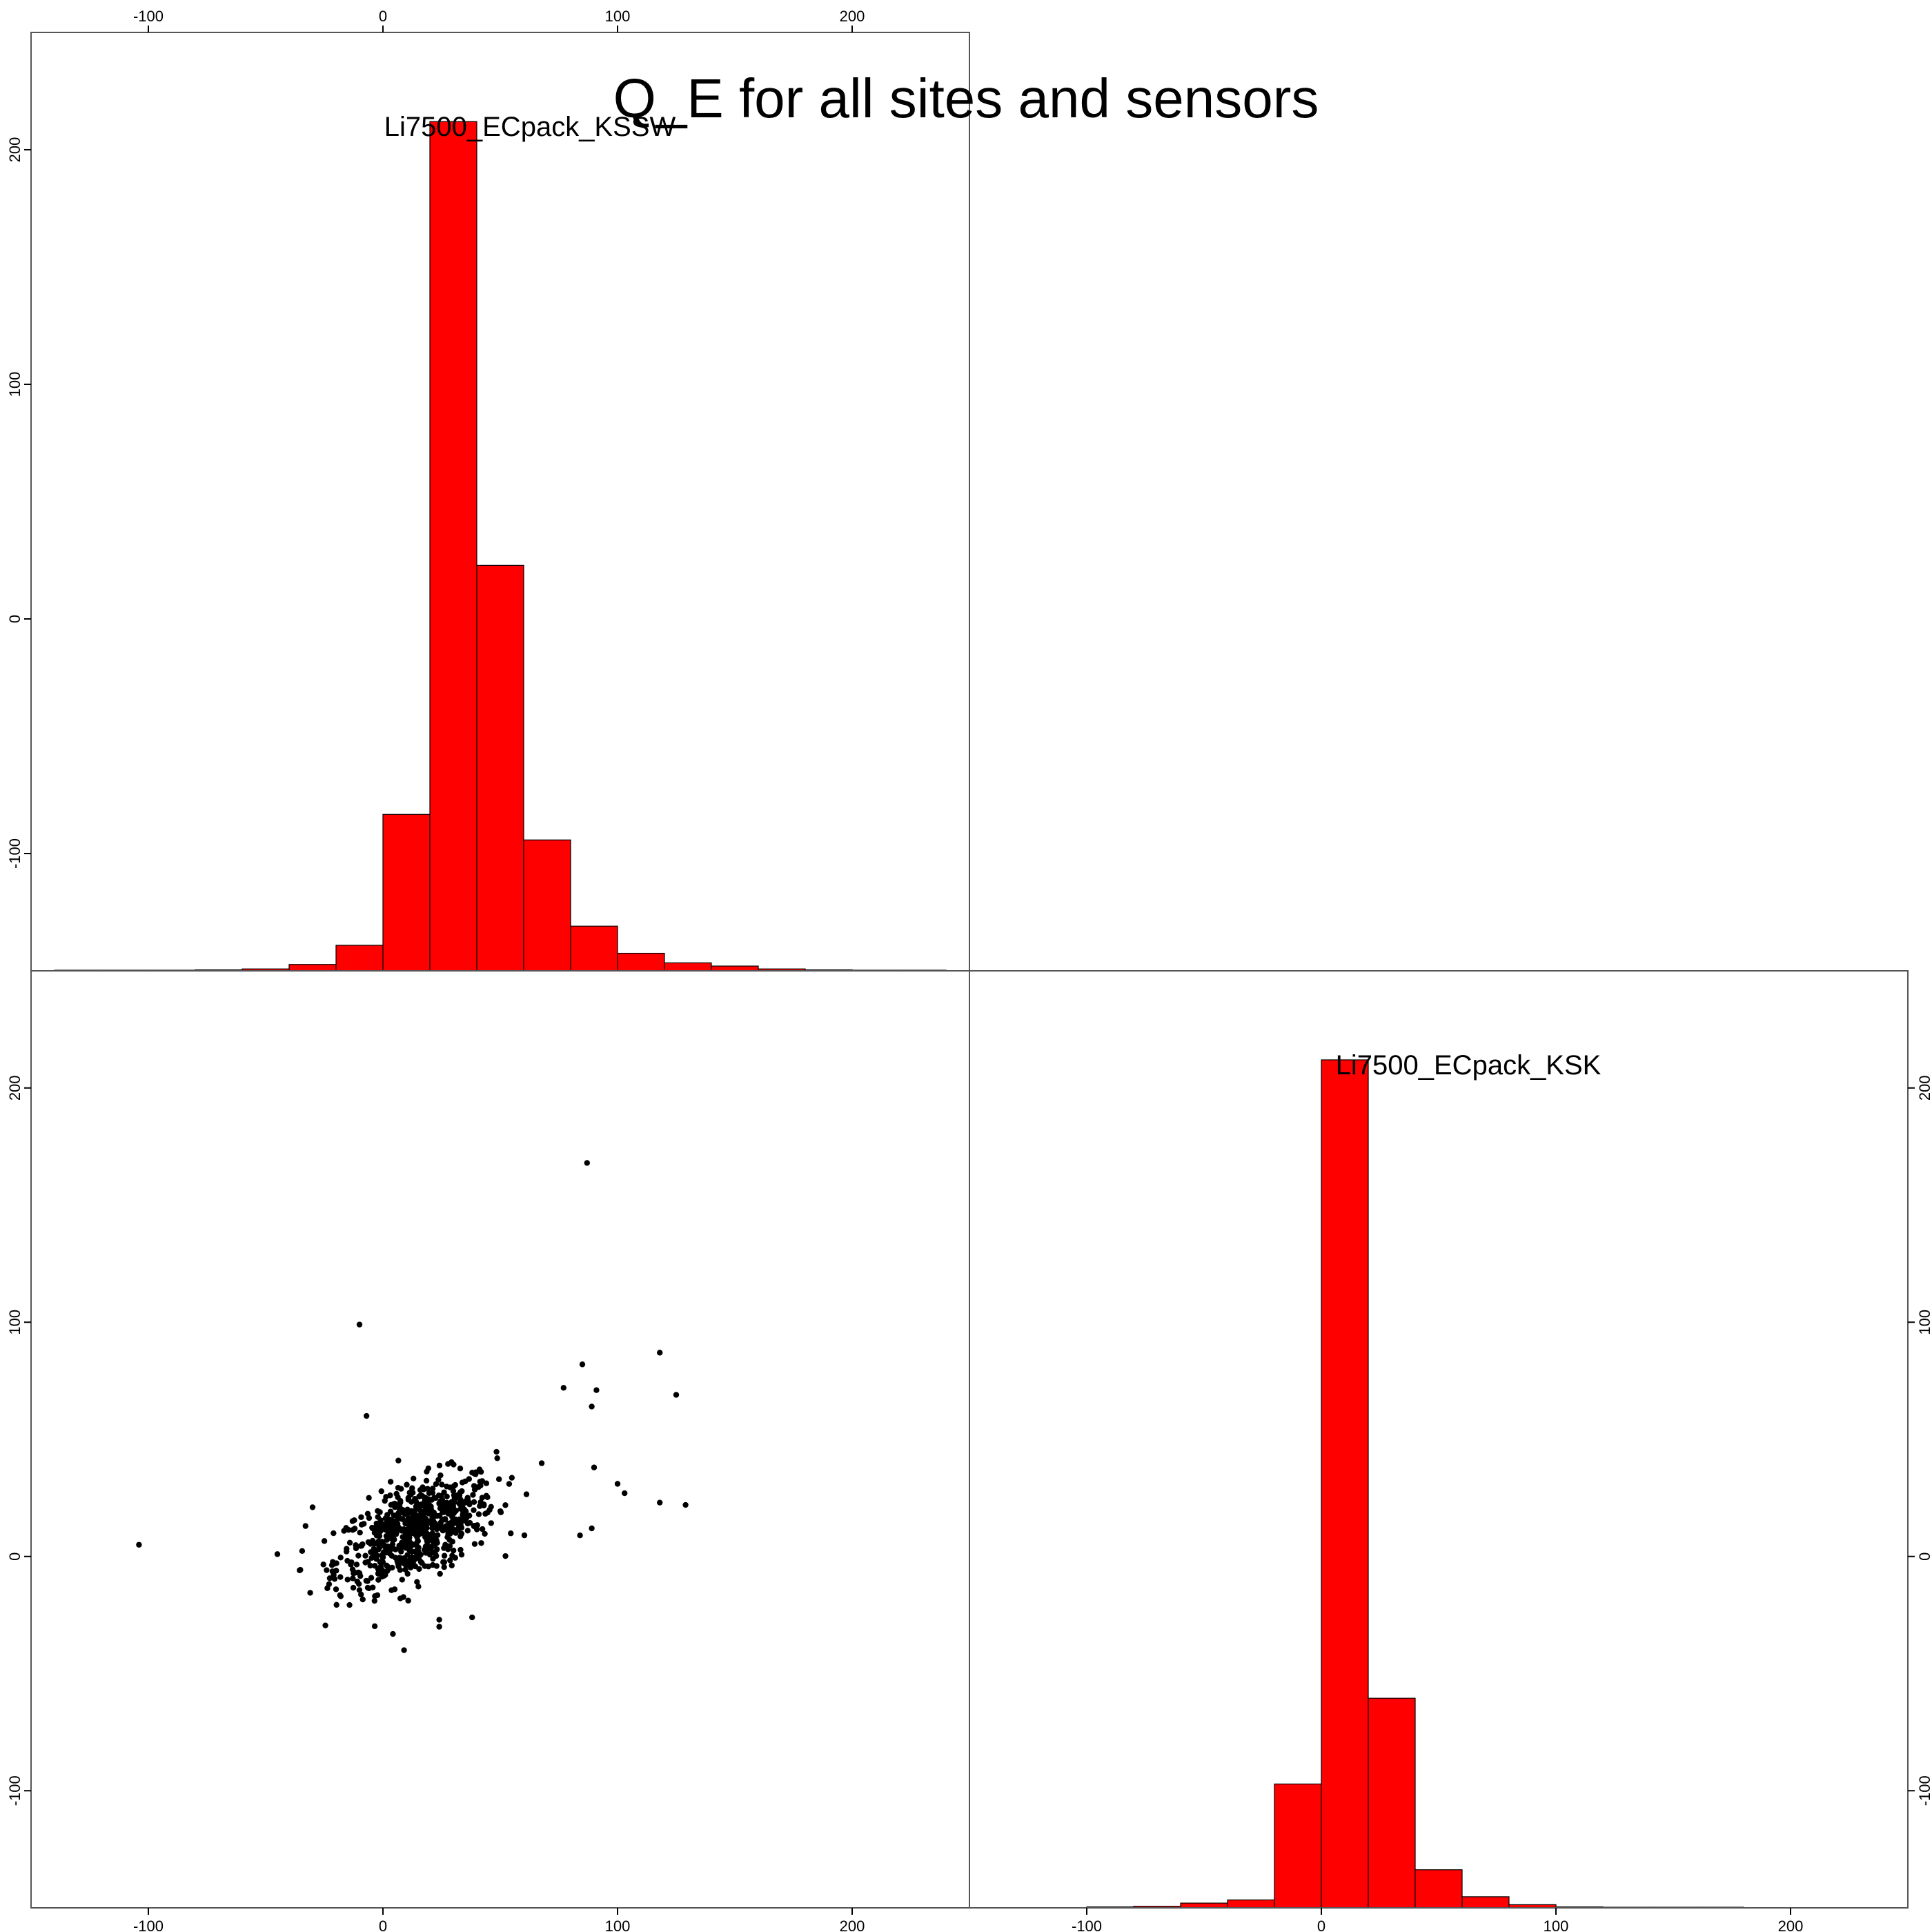 This screenshot has height=1932, width=1932. What do you see at coordinates (1924, 1088) in the screenshot?
I see `y-tick-label: 200` at bounding box center [1924, 1088].